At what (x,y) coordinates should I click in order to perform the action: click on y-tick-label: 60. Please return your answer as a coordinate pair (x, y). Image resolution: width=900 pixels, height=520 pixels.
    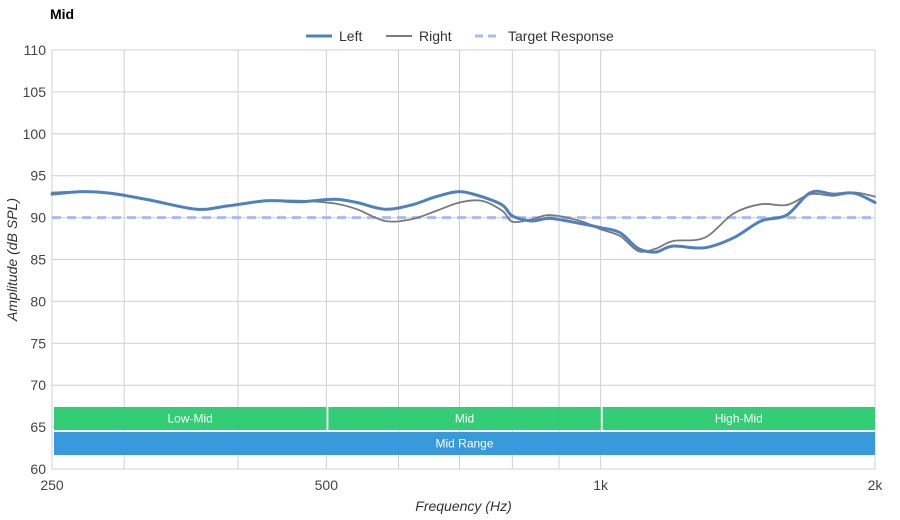
    Looking at the image, I should click on (38, 469).